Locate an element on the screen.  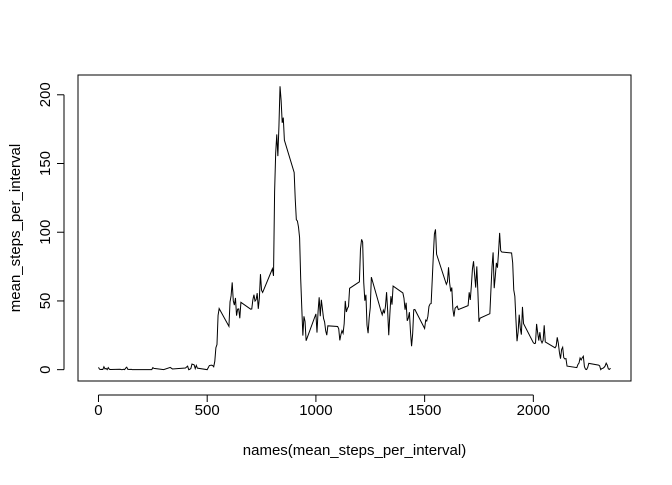
y-tick-label: 0 is located at coordinates (45, 369).